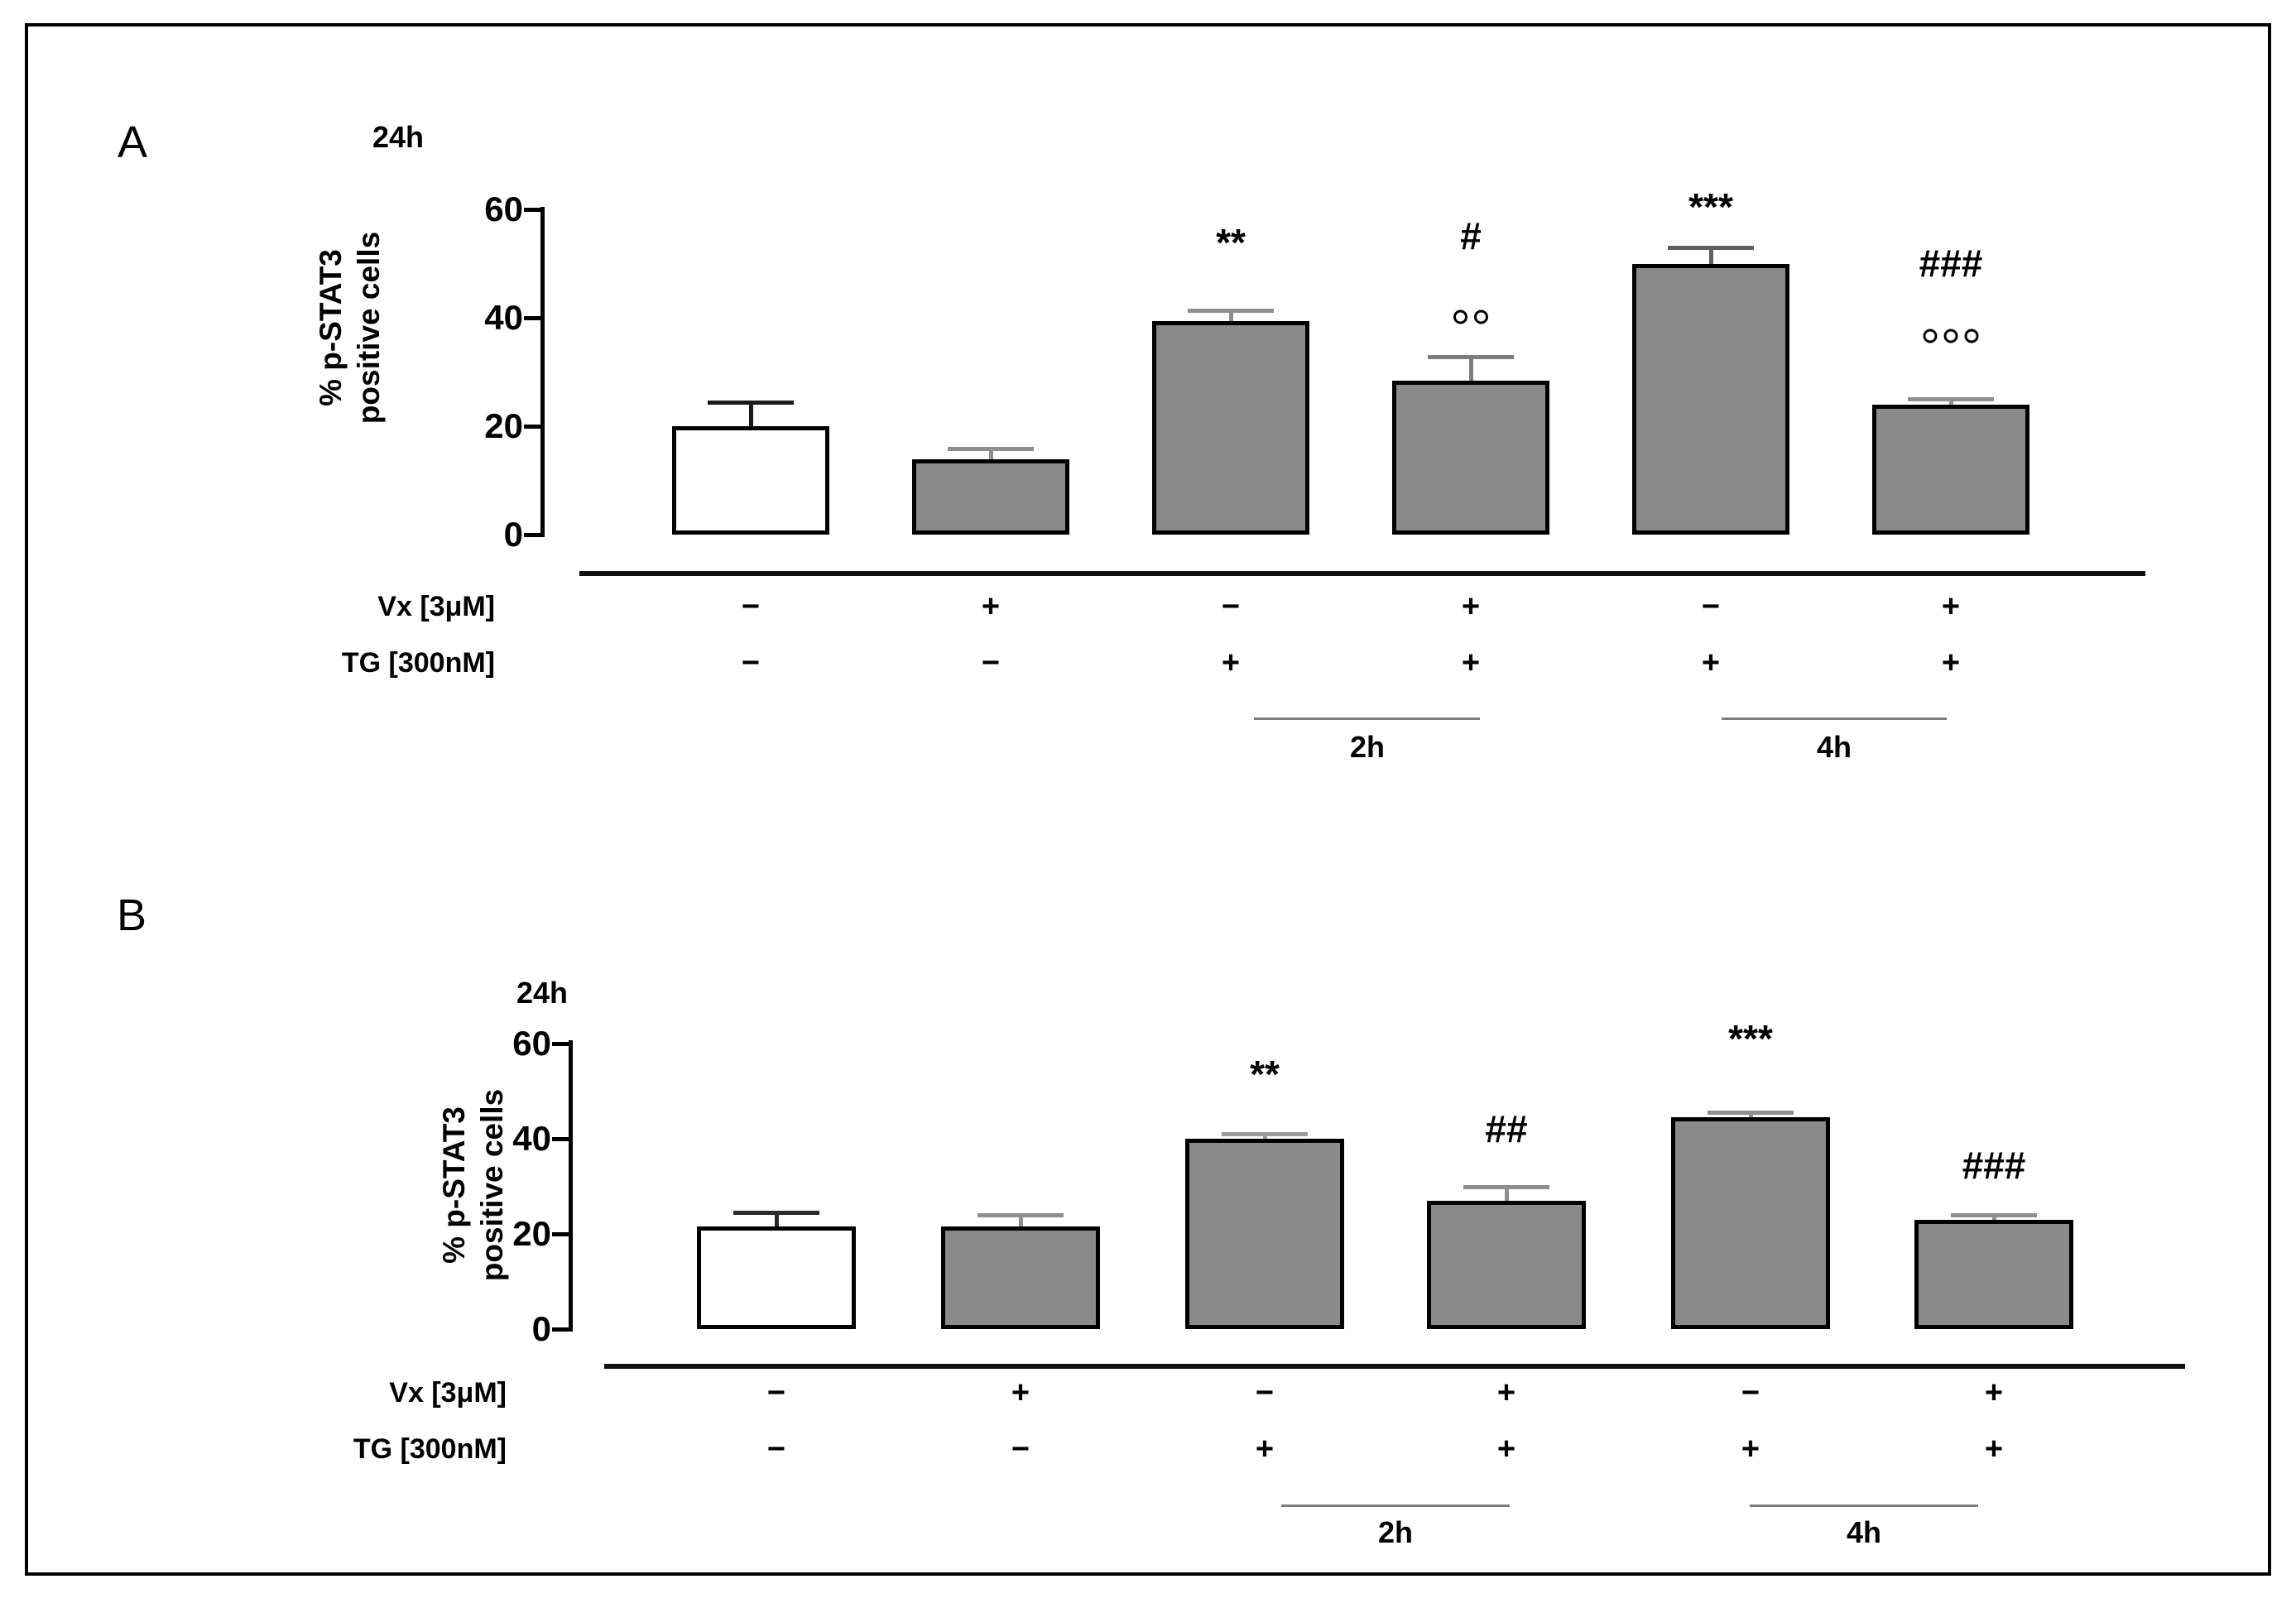 The width and height of the screenshot is (2296, 1603). Describe the element at coordinates (1506, 1128) in the screenshot. I see `significance-annotation: ##` at that location.